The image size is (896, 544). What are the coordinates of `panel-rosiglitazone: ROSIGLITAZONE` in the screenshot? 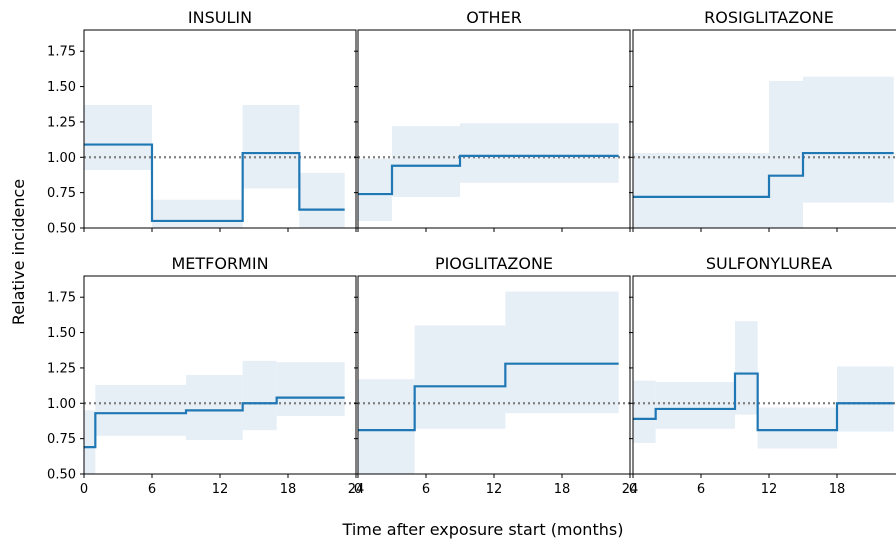 It's located at (762, 120).